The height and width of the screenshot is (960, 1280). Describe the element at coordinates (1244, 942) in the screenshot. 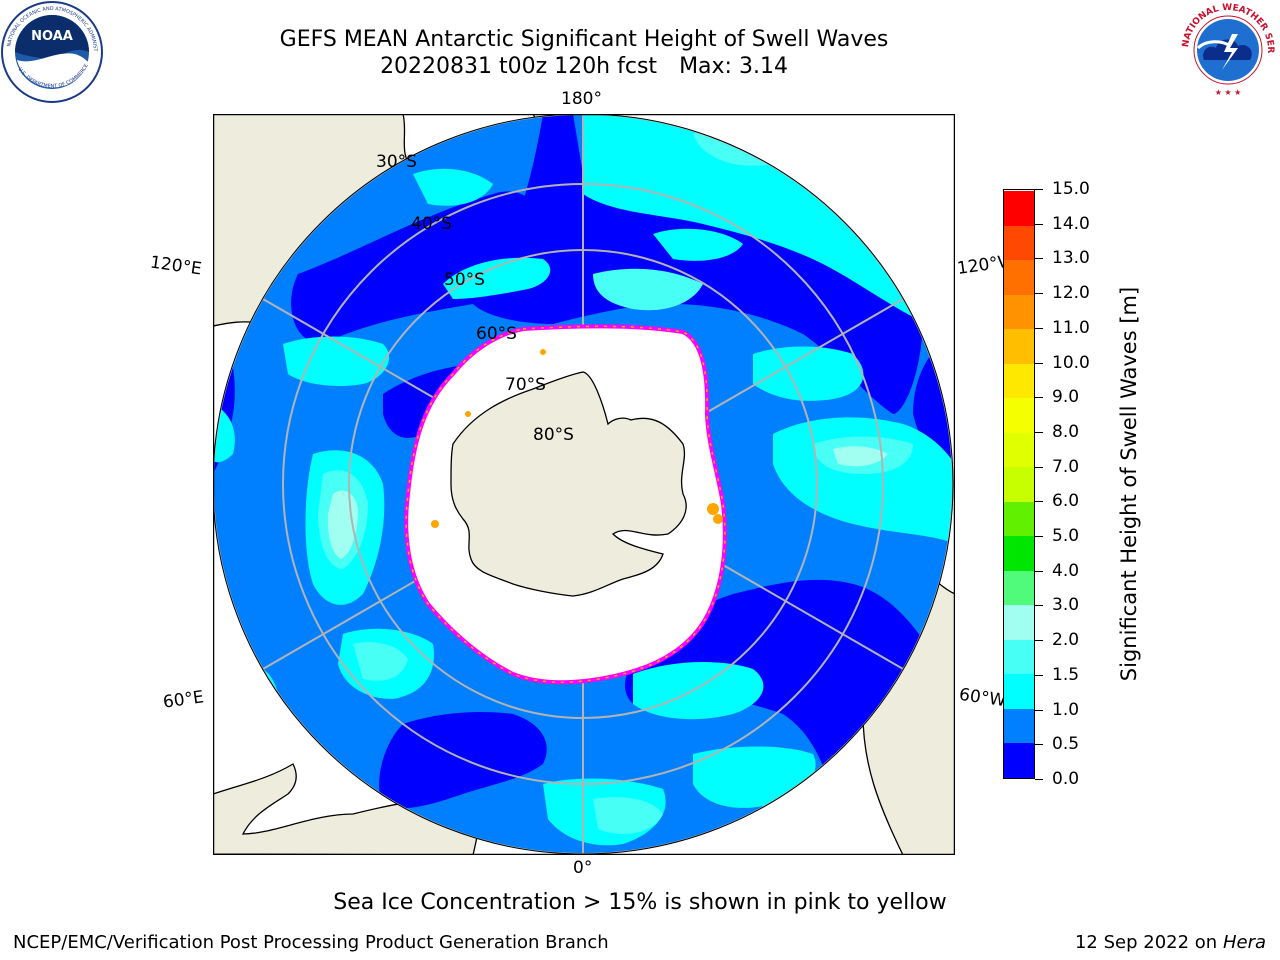

I see `machine-name: Hera` at that location.